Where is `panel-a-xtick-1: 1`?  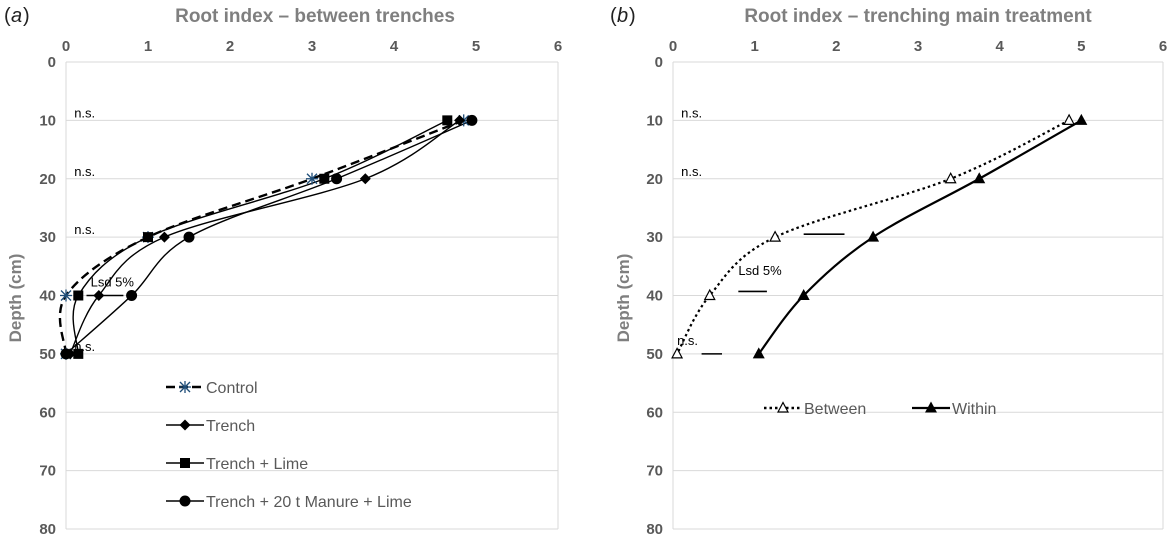
panel-a-xtick-1: 1 is located at coordinates (148, 46).